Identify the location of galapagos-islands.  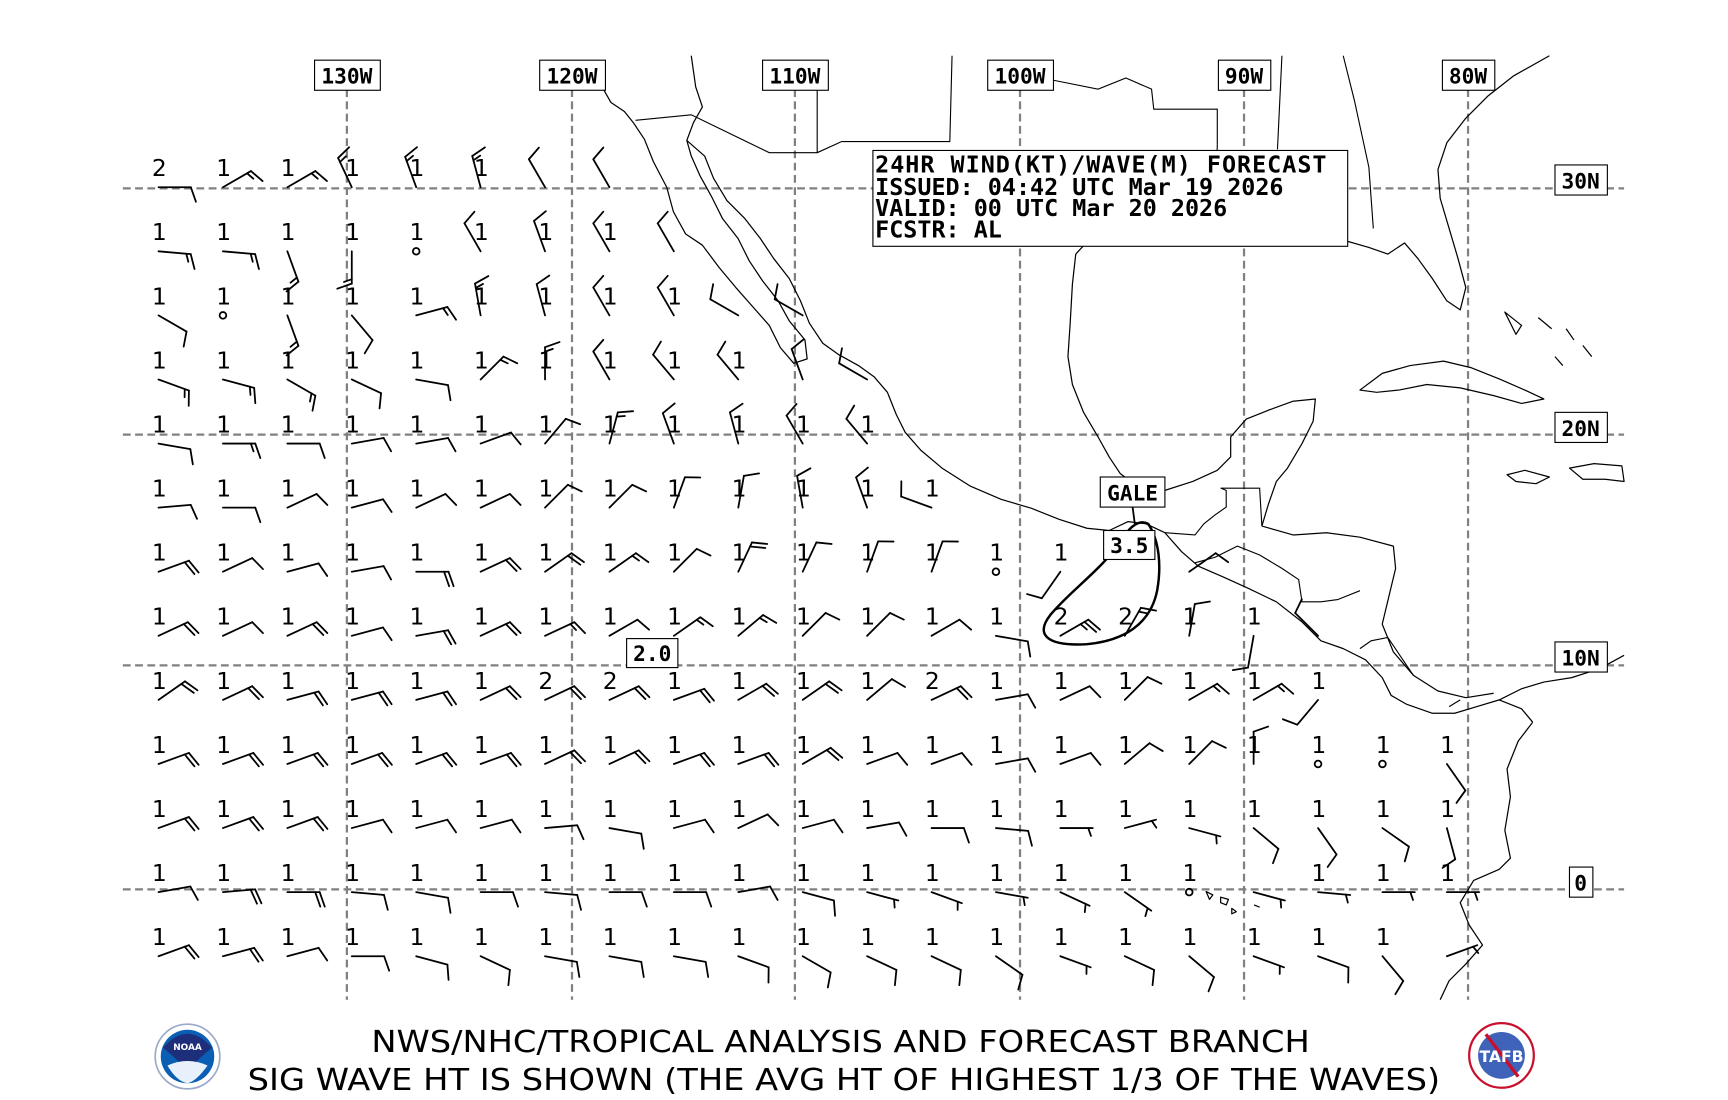
(1232, 902).